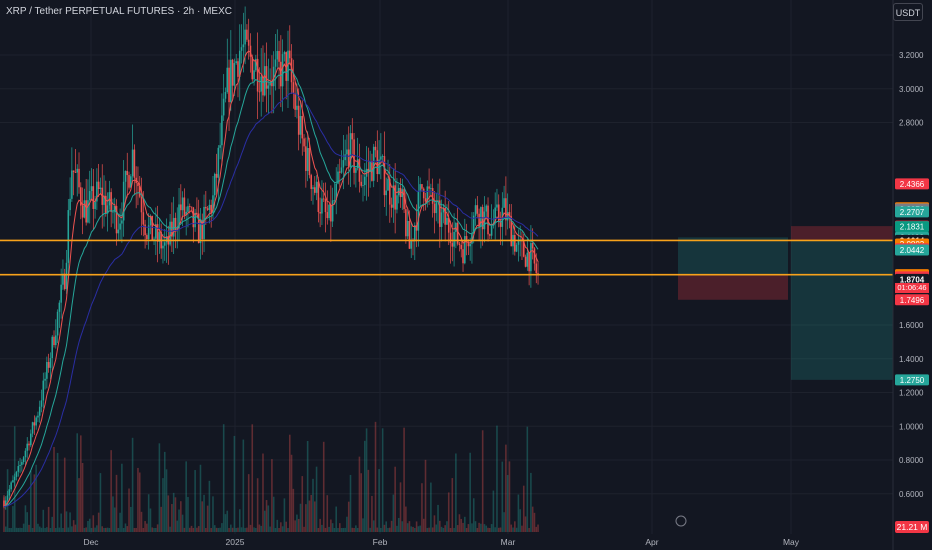 The height and width of the screenshot is (550, 932). What do you see at coordinates (908, 12) in the screenshot?
I see `currency-button: USDT` at bounding box center [908, 12].